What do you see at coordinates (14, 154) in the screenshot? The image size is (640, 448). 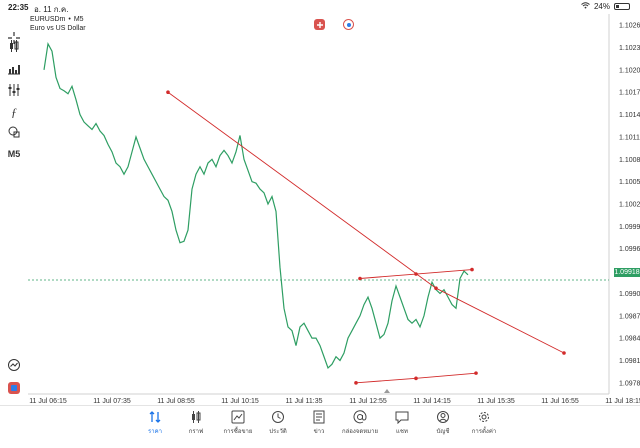 I see `timeframe-button: M5` at bounding box center [14, 154].